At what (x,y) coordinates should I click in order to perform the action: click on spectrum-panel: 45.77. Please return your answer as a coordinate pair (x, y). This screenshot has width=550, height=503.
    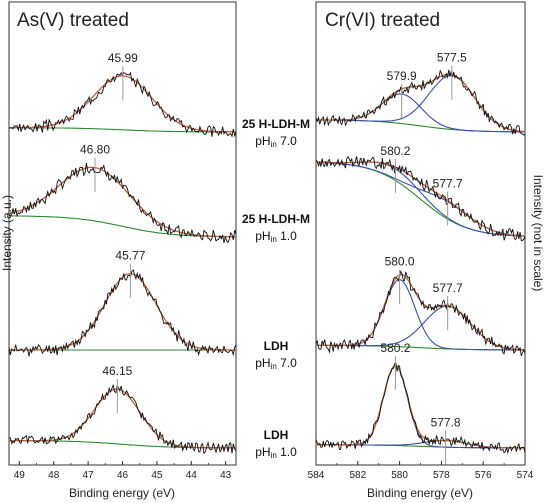
    Looking at the image, I should click on (122, 303).